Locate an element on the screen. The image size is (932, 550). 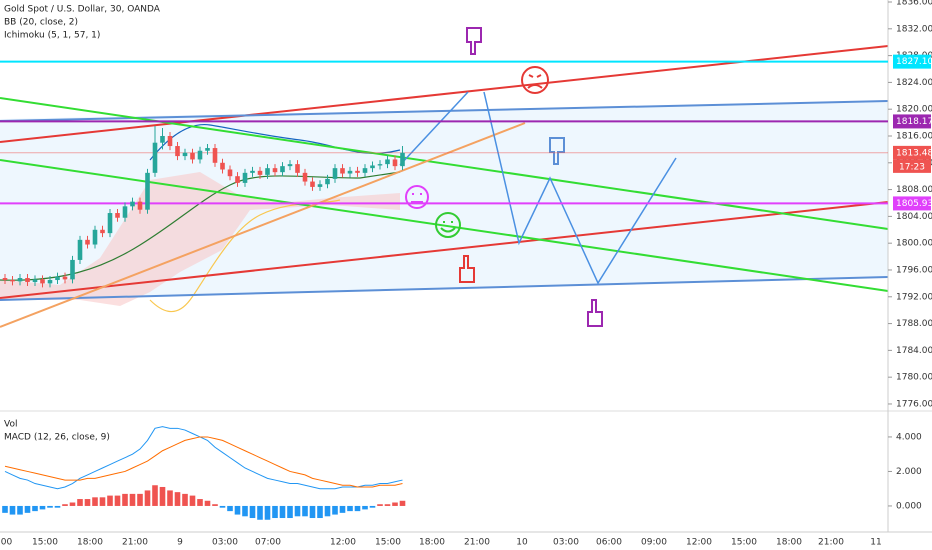
y-tick-label: 0.000 is located at coordinates (909, 506).